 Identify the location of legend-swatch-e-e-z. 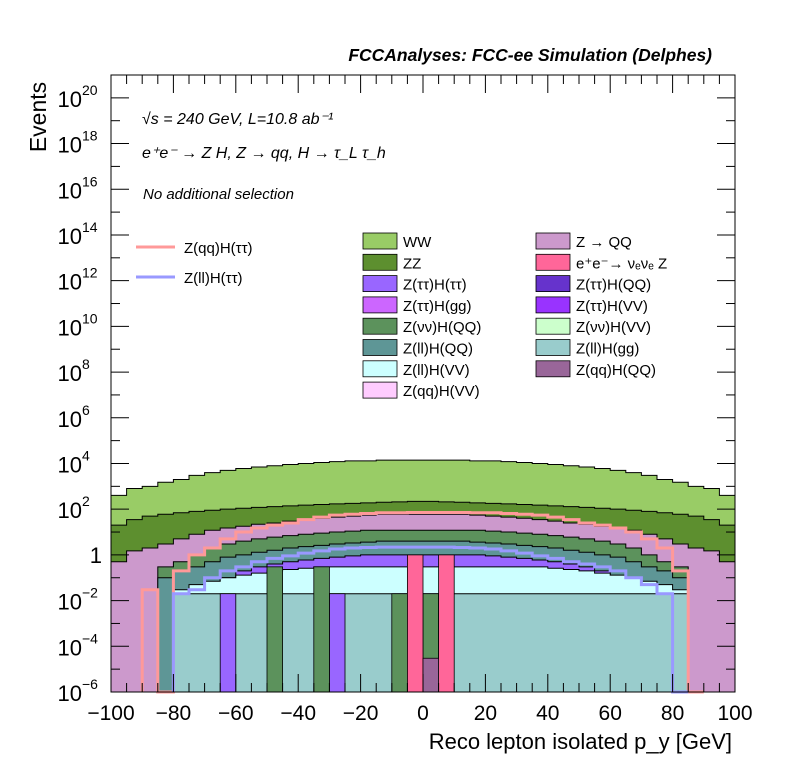
(553, 262).